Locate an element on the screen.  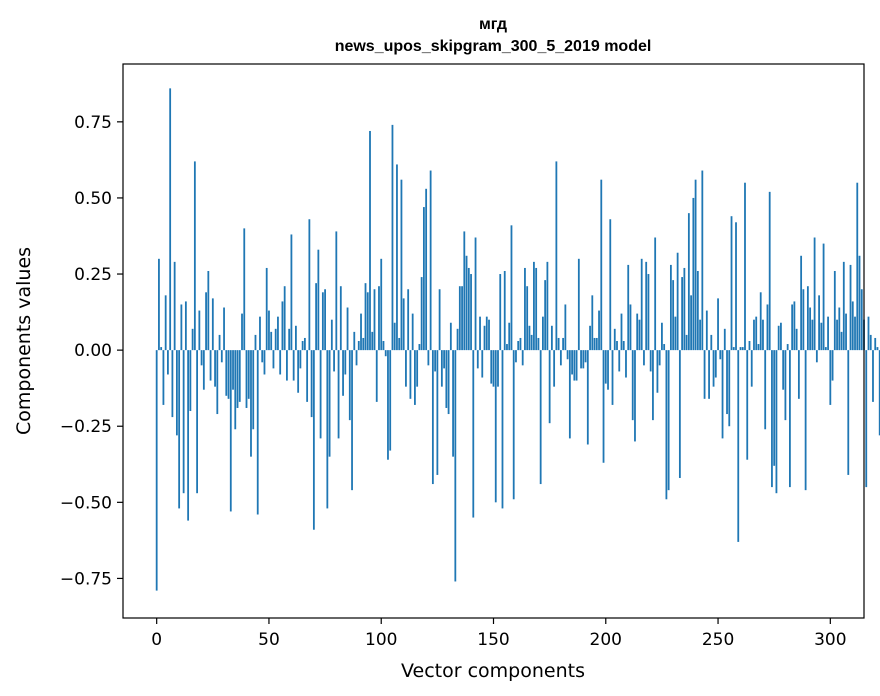
x-tick-label: 50 is located at coordinates (269, 640).